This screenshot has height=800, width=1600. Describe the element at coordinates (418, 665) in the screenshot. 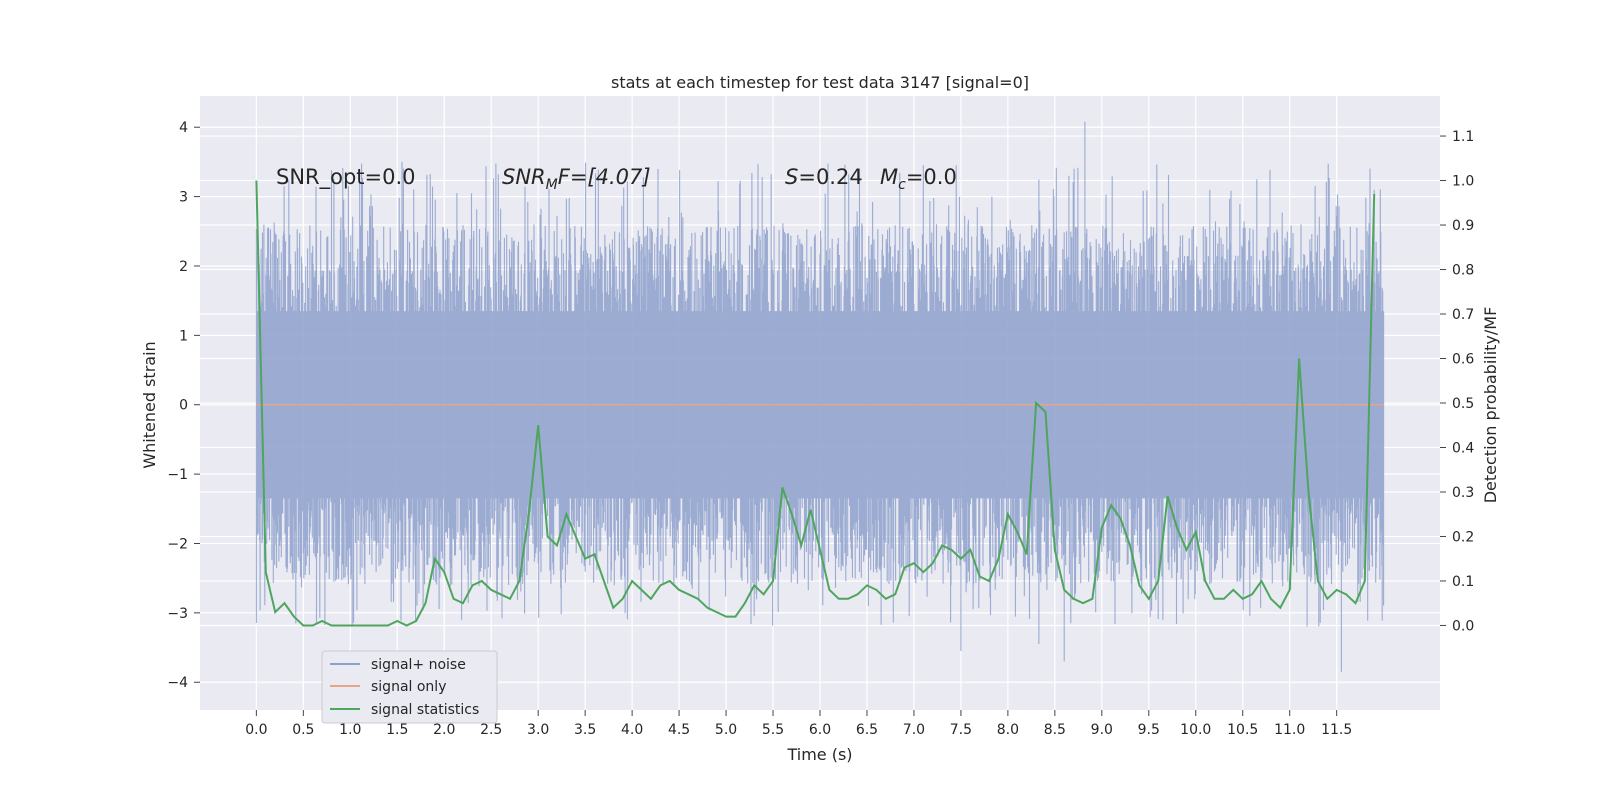

I see `legend-label-noise: signal+ noise` at that location.